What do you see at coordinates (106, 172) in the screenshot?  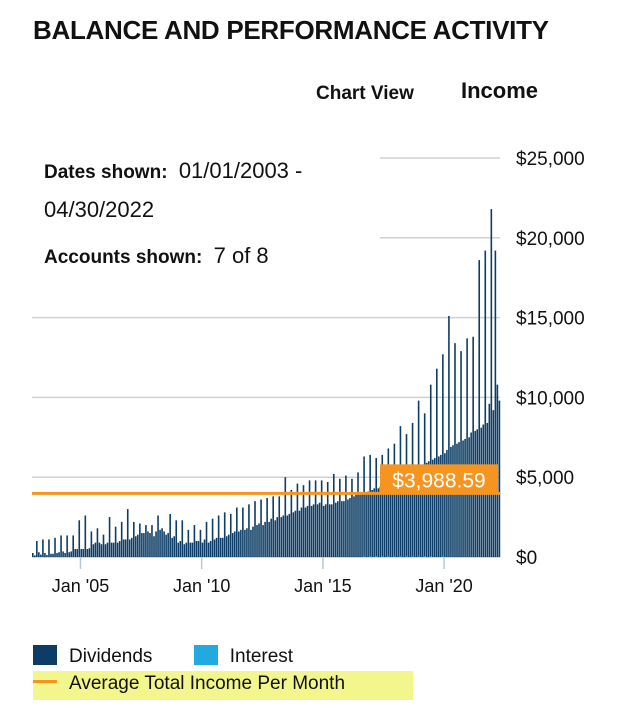 I see `dates-label: Dates shown:` at bounding box center [106, 172].